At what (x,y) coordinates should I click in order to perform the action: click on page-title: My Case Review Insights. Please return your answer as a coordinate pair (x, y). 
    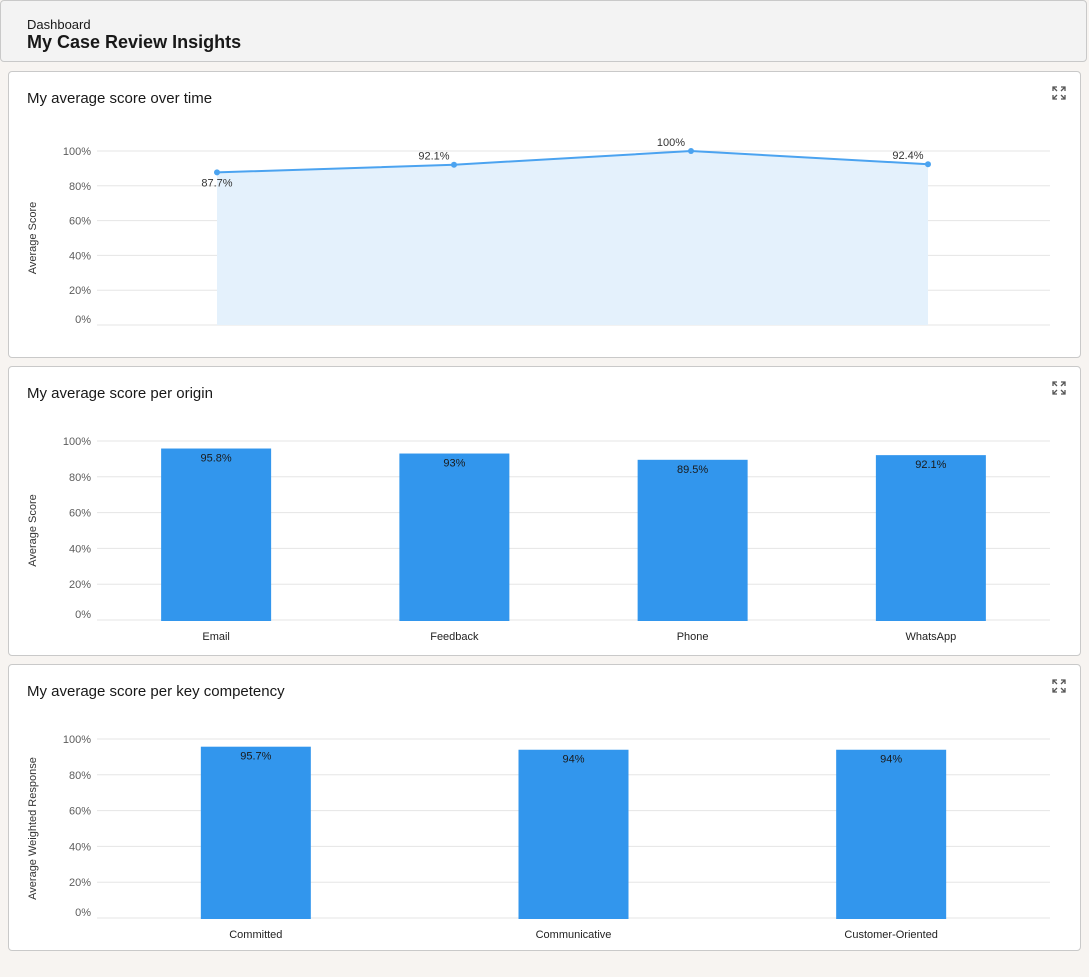
    Looking at the image, I should click on (134, 42).